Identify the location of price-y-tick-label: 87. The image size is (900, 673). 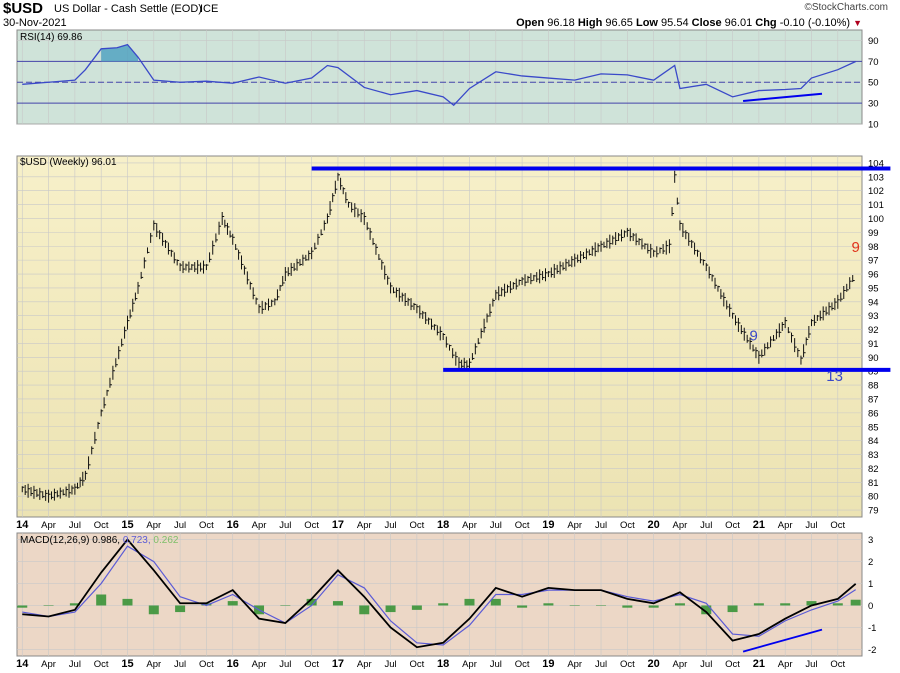
(873, 399).